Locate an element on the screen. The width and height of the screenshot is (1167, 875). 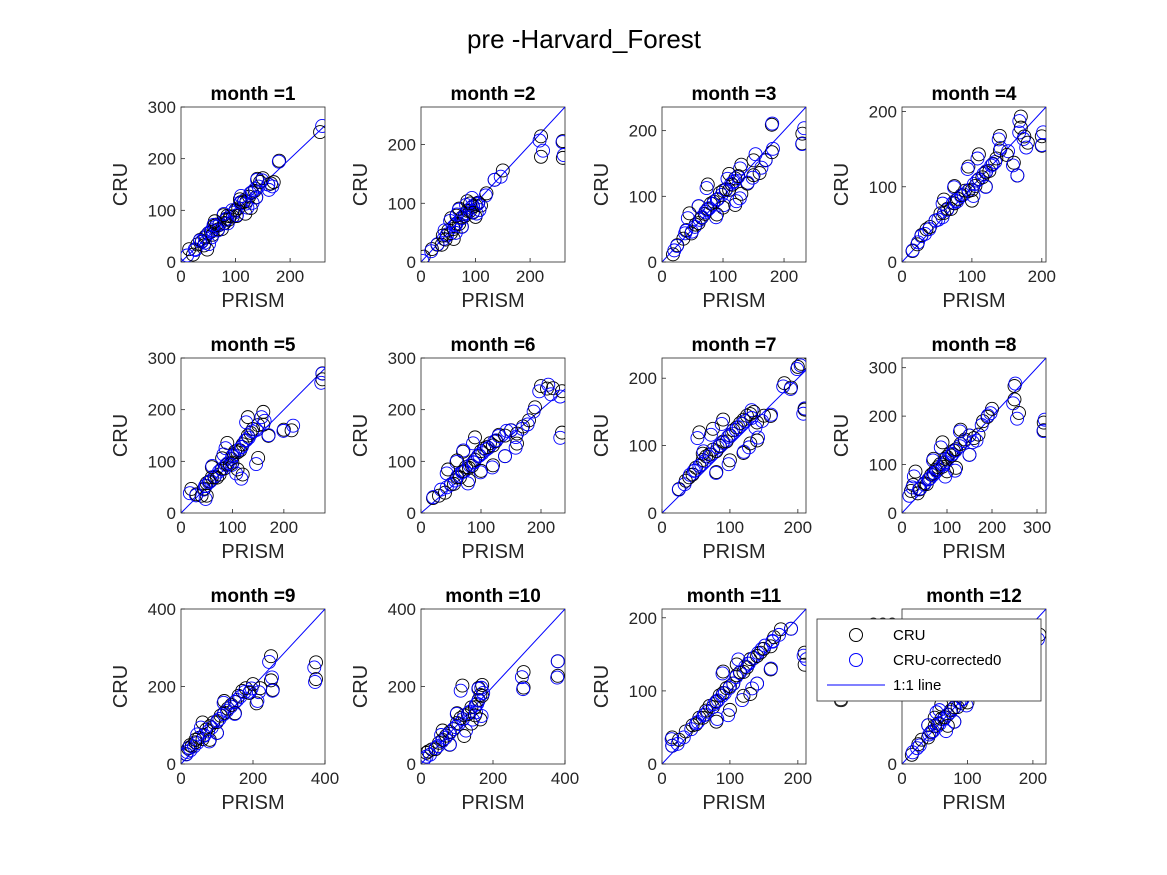
panel-month-10: 0 200 400 0 200 400 month =10 PRISM CRU is located at coordinates (464, 700).